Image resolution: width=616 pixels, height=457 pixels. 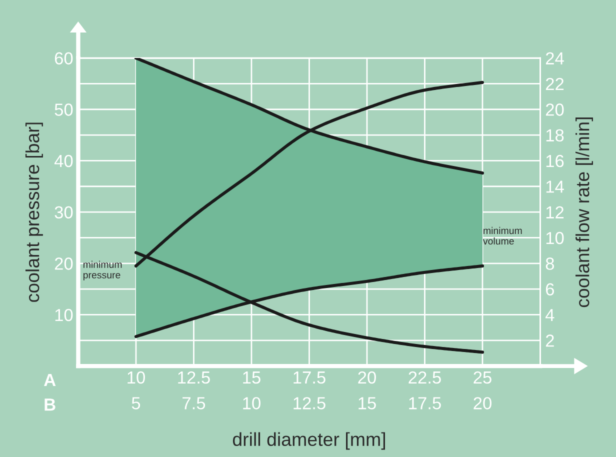 What do you see at coordinates (50, 380) in the screenshot?
I see `text: A` at bounding box center [50, 380].